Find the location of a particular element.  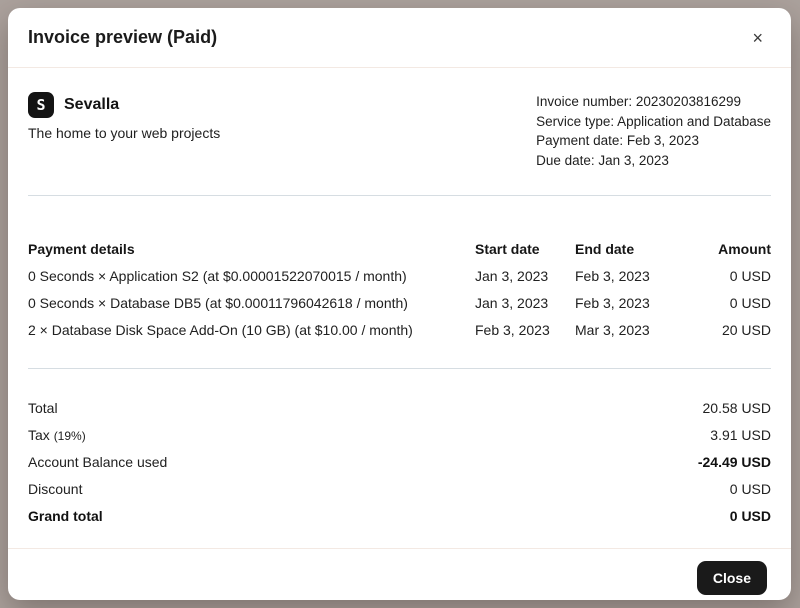

discount-label: Discount is located at coordinates (55, 488).